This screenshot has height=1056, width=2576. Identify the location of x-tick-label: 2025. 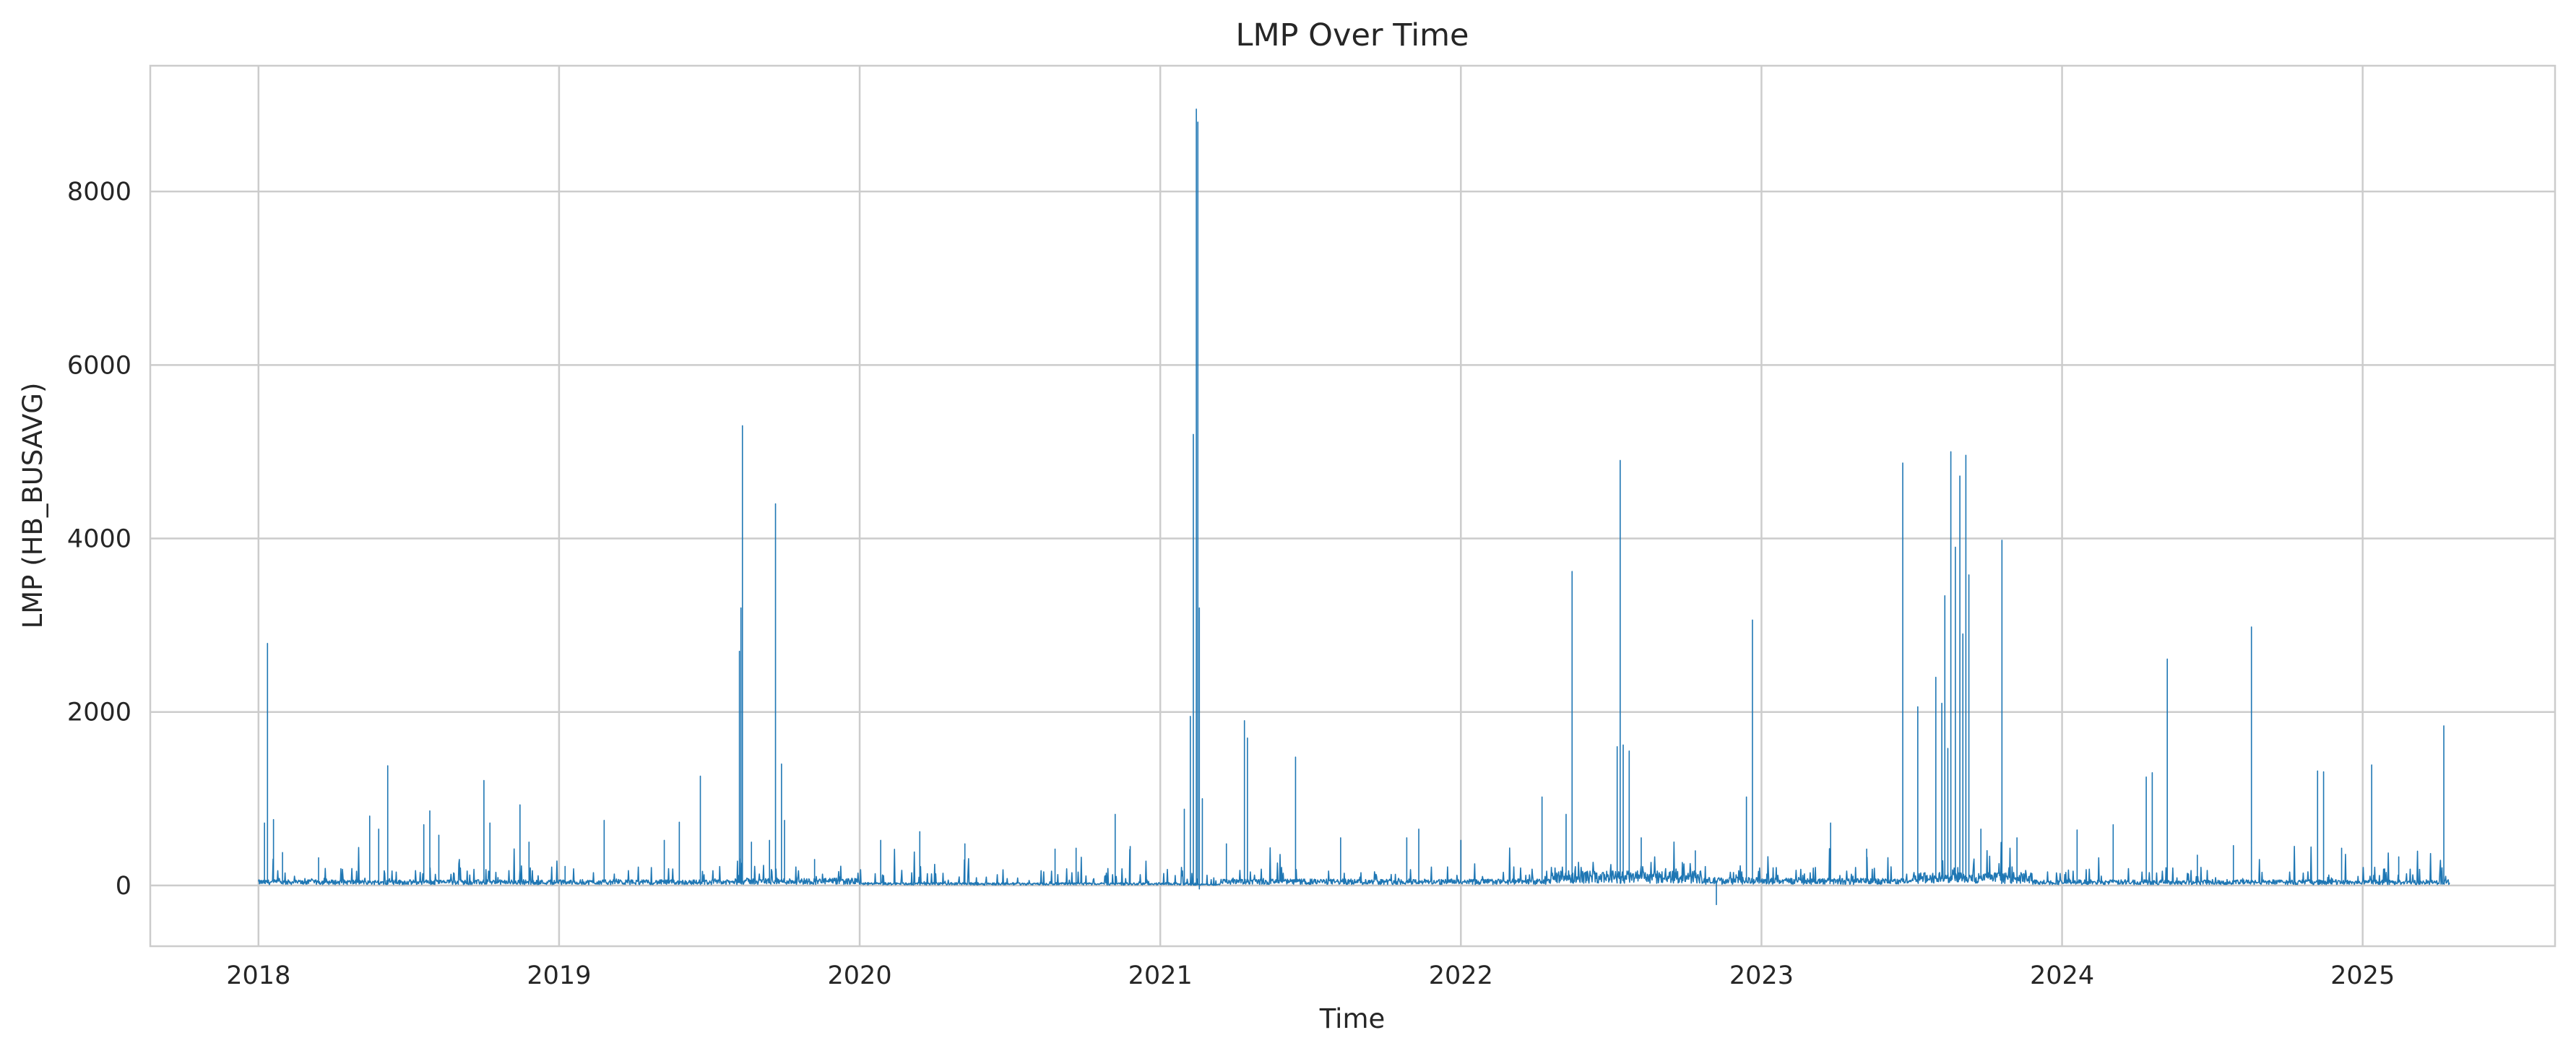
(2362, 975).